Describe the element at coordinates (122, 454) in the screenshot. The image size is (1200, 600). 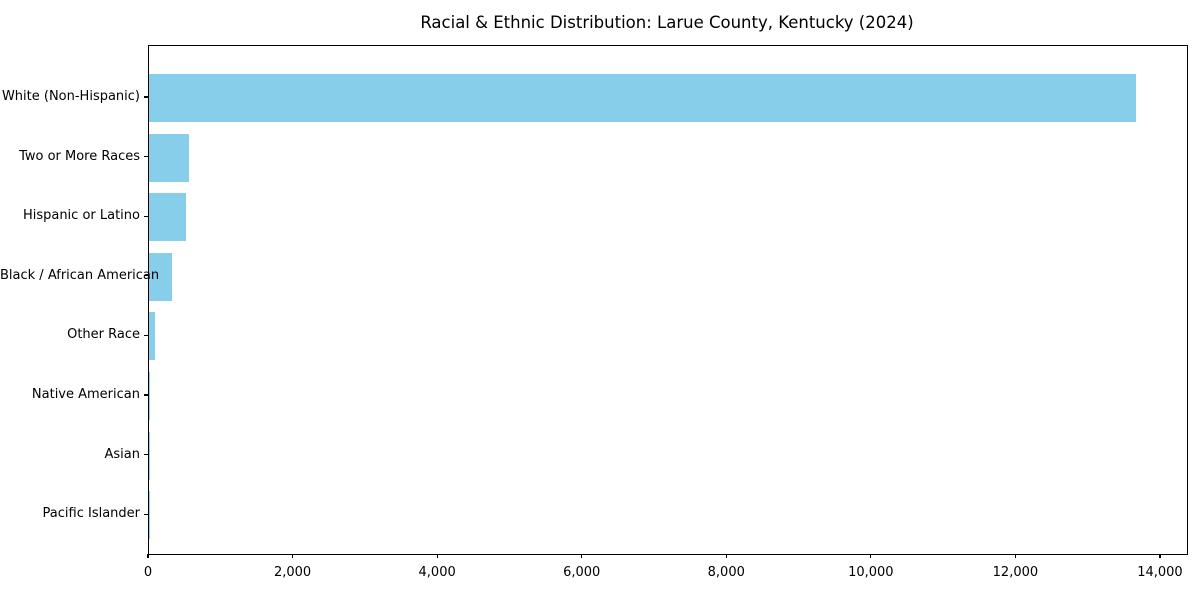
I see `y-axis-label: Asian` at that location.